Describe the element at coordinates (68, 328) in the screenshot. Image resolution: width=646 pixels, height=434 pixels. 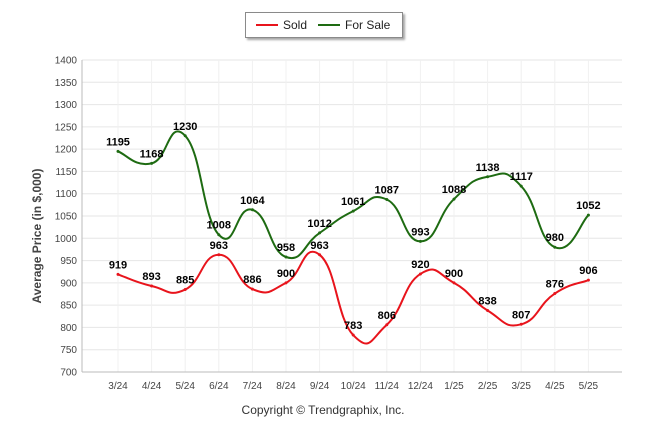
I see `y-tick-label: 800` at that location.